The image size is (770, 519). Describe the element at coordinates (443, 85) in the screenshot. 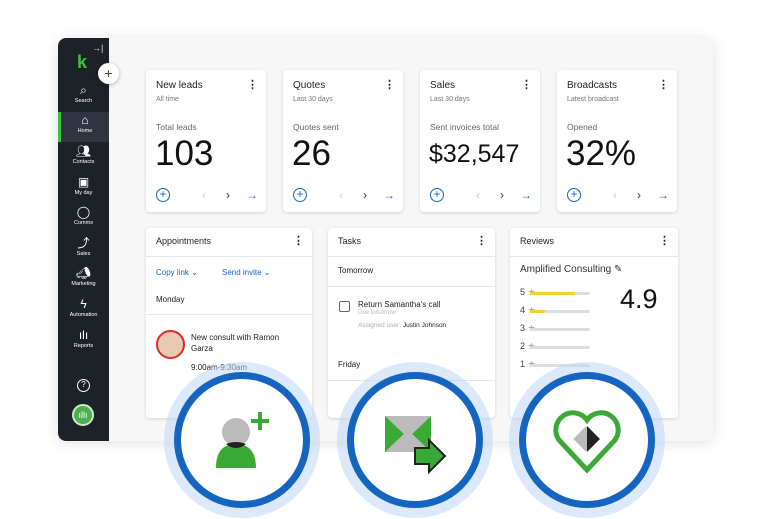

I see `card-title: Sales` at that location.